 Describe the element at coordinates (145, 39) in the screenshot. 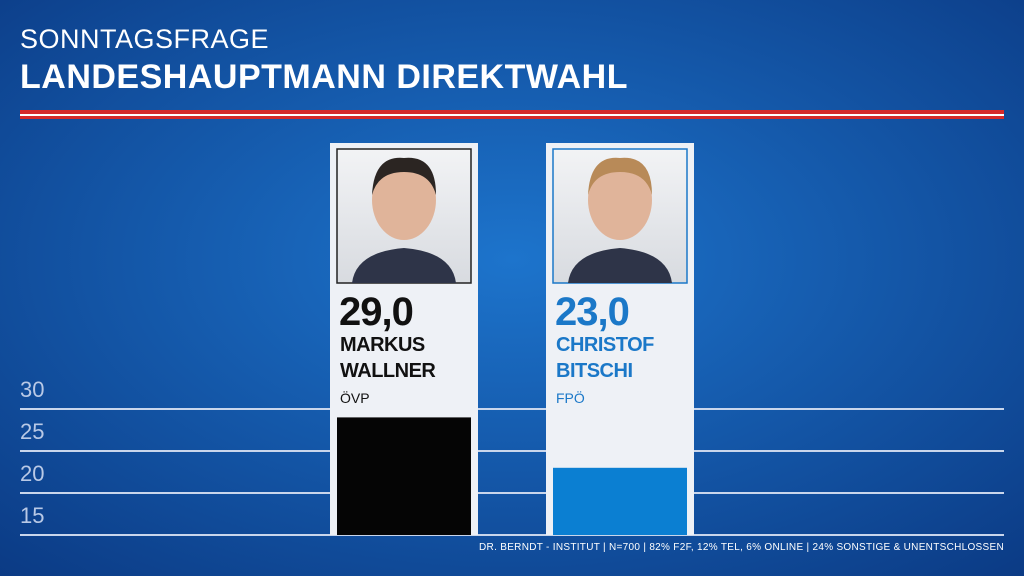

I see `subtitle: SONNTAGSFRAGE` at that location.